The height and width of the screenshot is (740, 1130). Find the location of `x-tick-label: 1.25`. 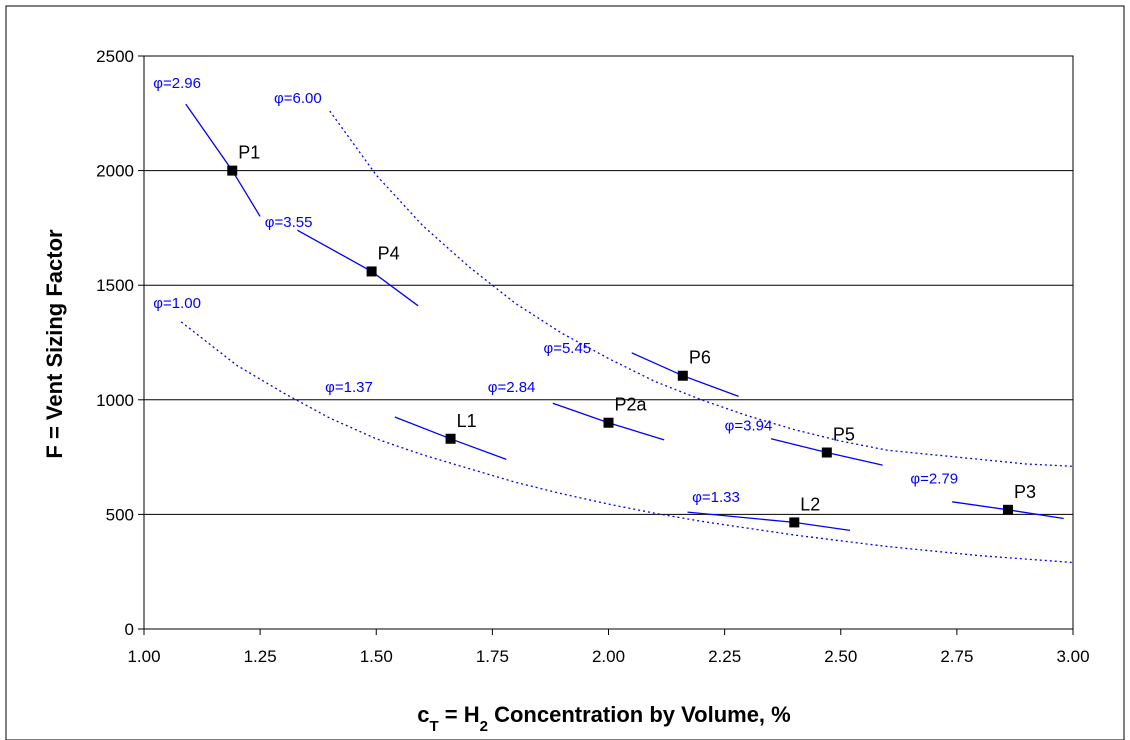

x-tick-label: 1.25 is located at coordinates (260, 656).